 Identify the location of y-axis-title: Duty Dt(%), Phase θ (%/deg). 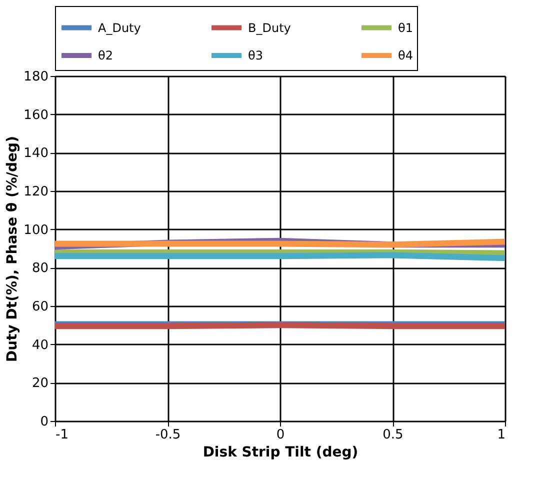
(12, 249).